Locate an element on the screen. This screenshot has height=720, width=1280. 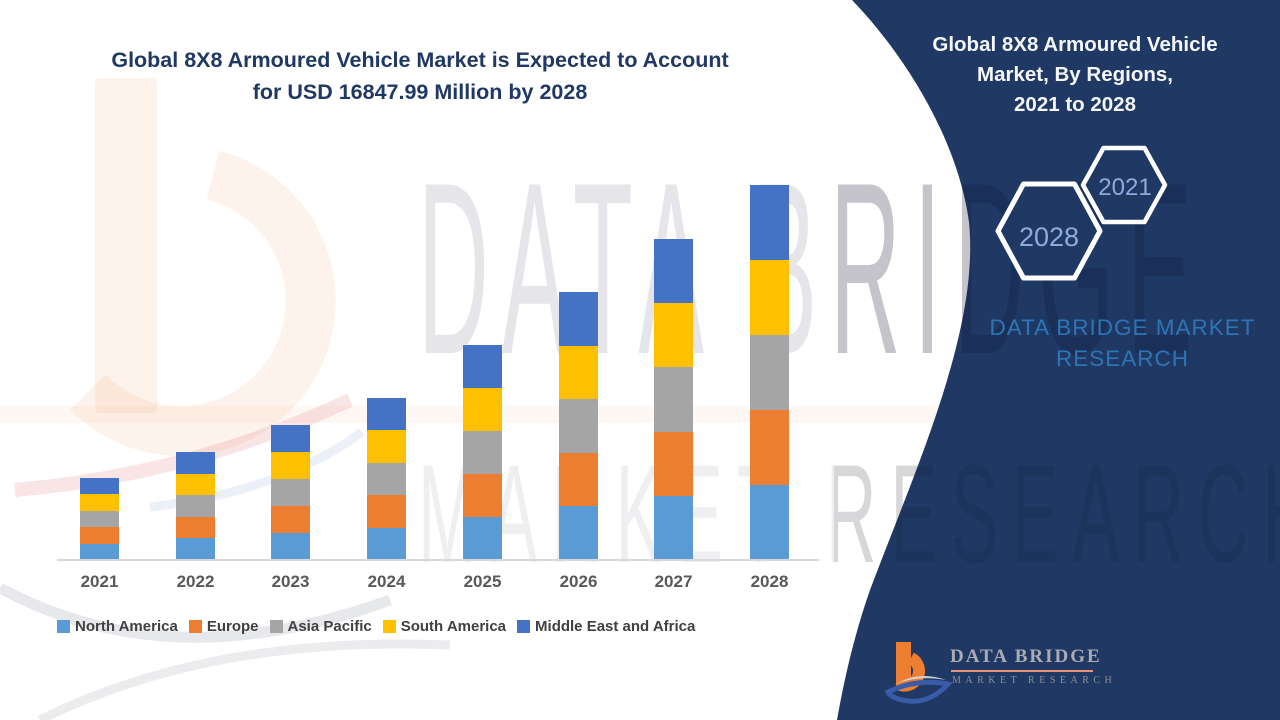
logo-underline is located at coordinates (1022, 671).